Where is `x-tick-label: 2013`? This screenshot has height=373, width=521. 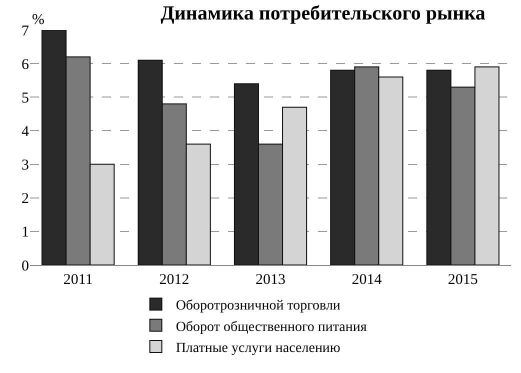
x-tick-label: 2013 is located at coordinates (271, 280).